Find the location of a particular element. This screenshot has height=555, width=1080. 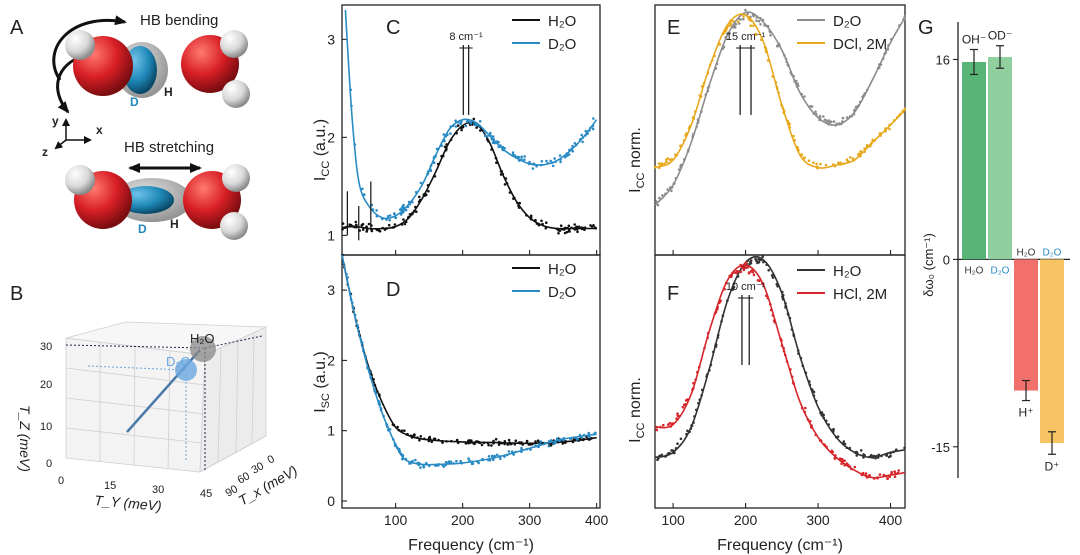

x-tick-label: 300 is located at coordinates (530, 520).